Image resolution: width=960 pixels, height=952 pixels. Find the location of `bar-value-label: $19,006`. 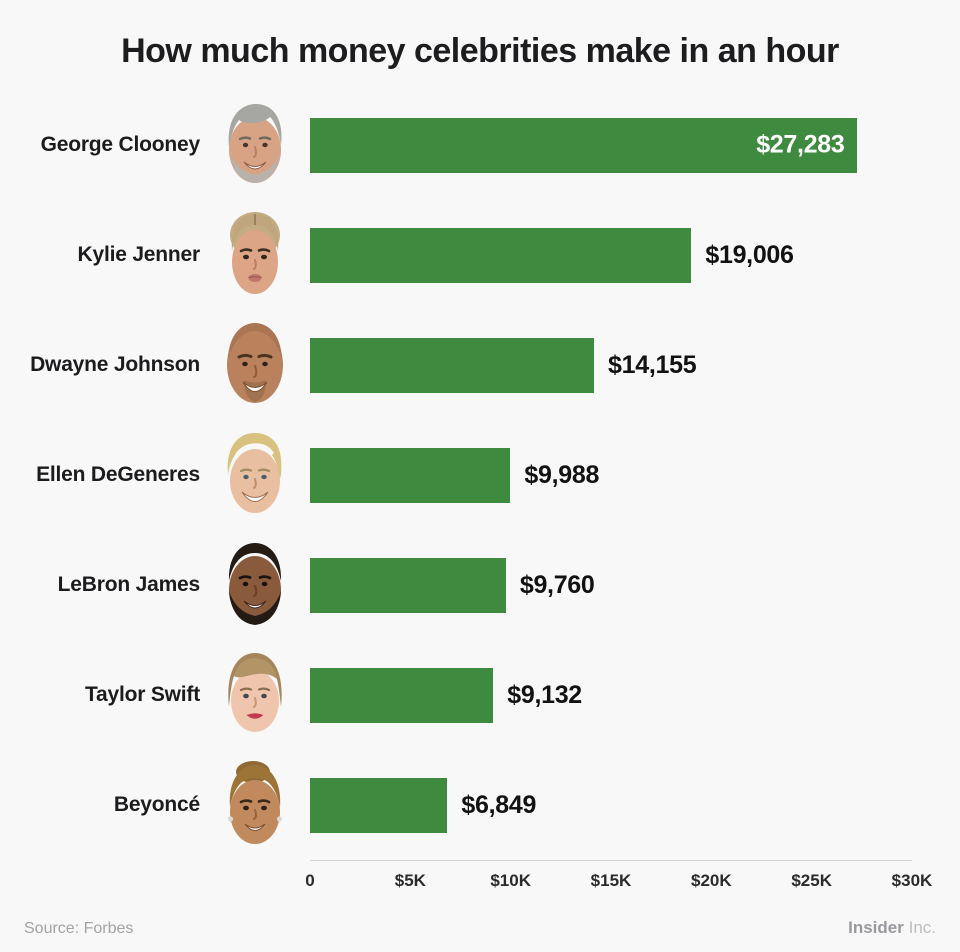

bar-value-label: $19,006 is located at coordinates (749, 254).